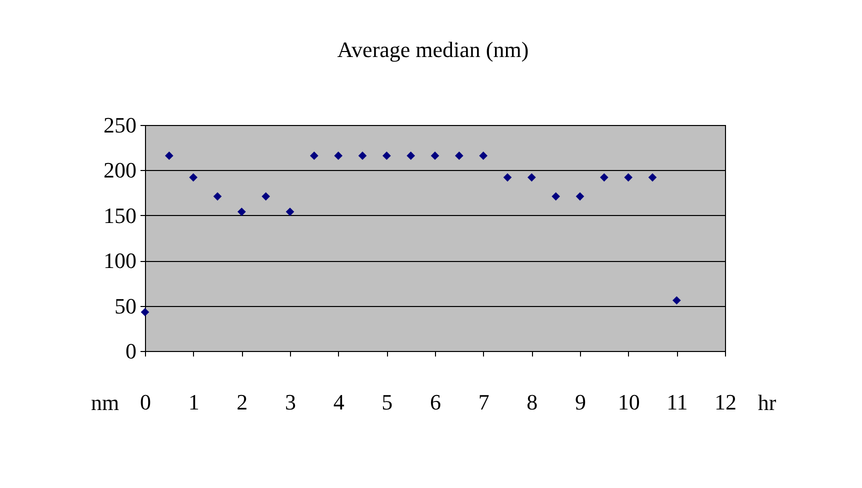  I want to click on y-axis-title: nm, so click(105, 402).